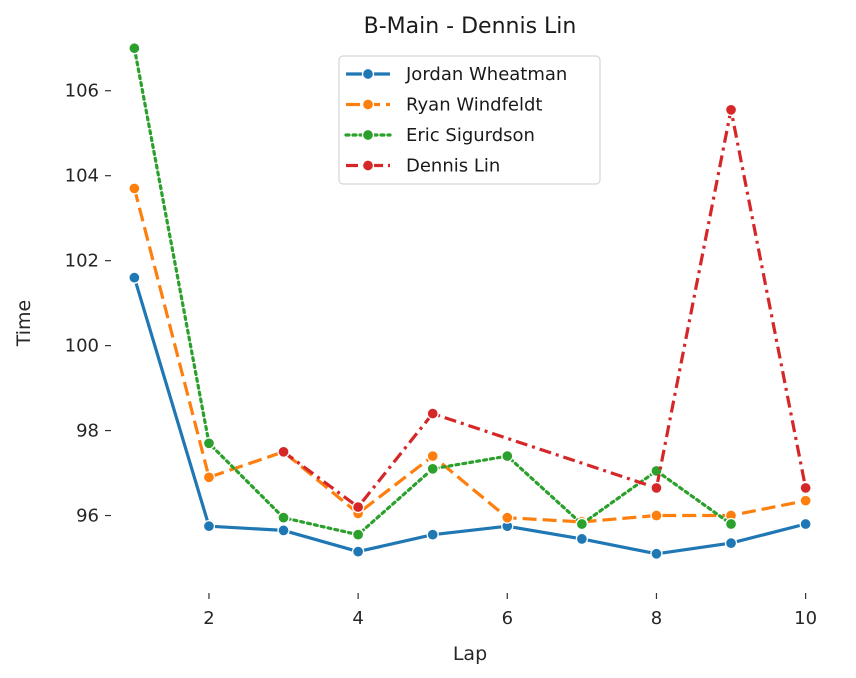 The height and width of the screenshot is (678, 856). I want to click on x-tick-label-0: 2, so click(208, 618).